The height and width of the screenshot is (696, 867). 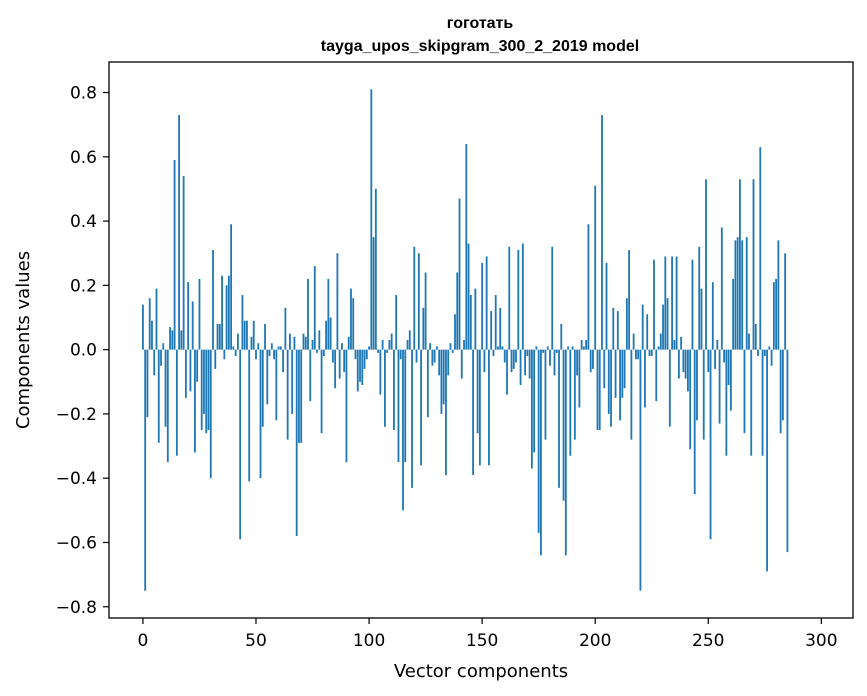 What do you see at coordinates (143, 641) in the screenshot?
I see `x-tick-label: 0` at bounding box center [143, 641].